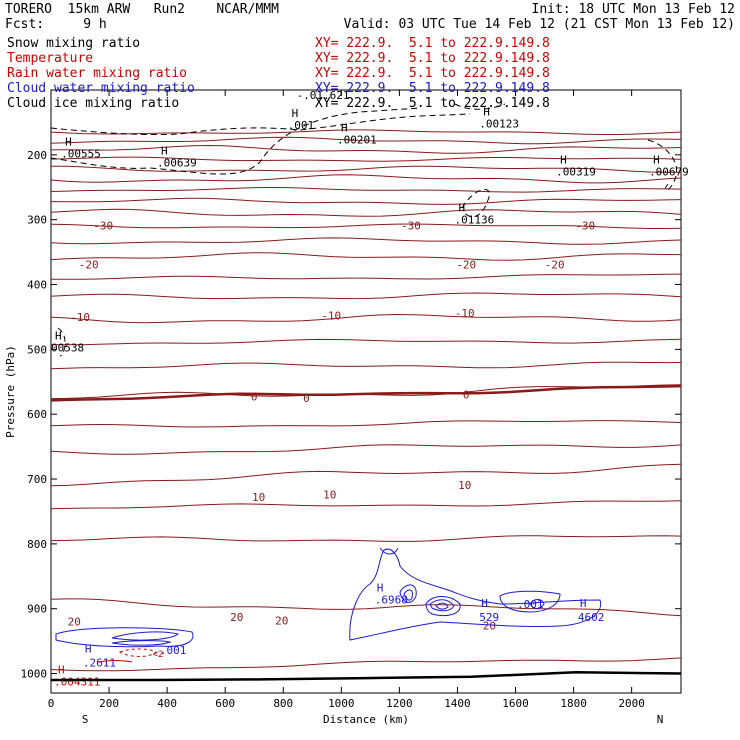 The image size is (740, 740). What do you see at coordinates (457, 703) in the screenshot?
I see `x-tick-label: 1400` at bounding box center [457, 703].